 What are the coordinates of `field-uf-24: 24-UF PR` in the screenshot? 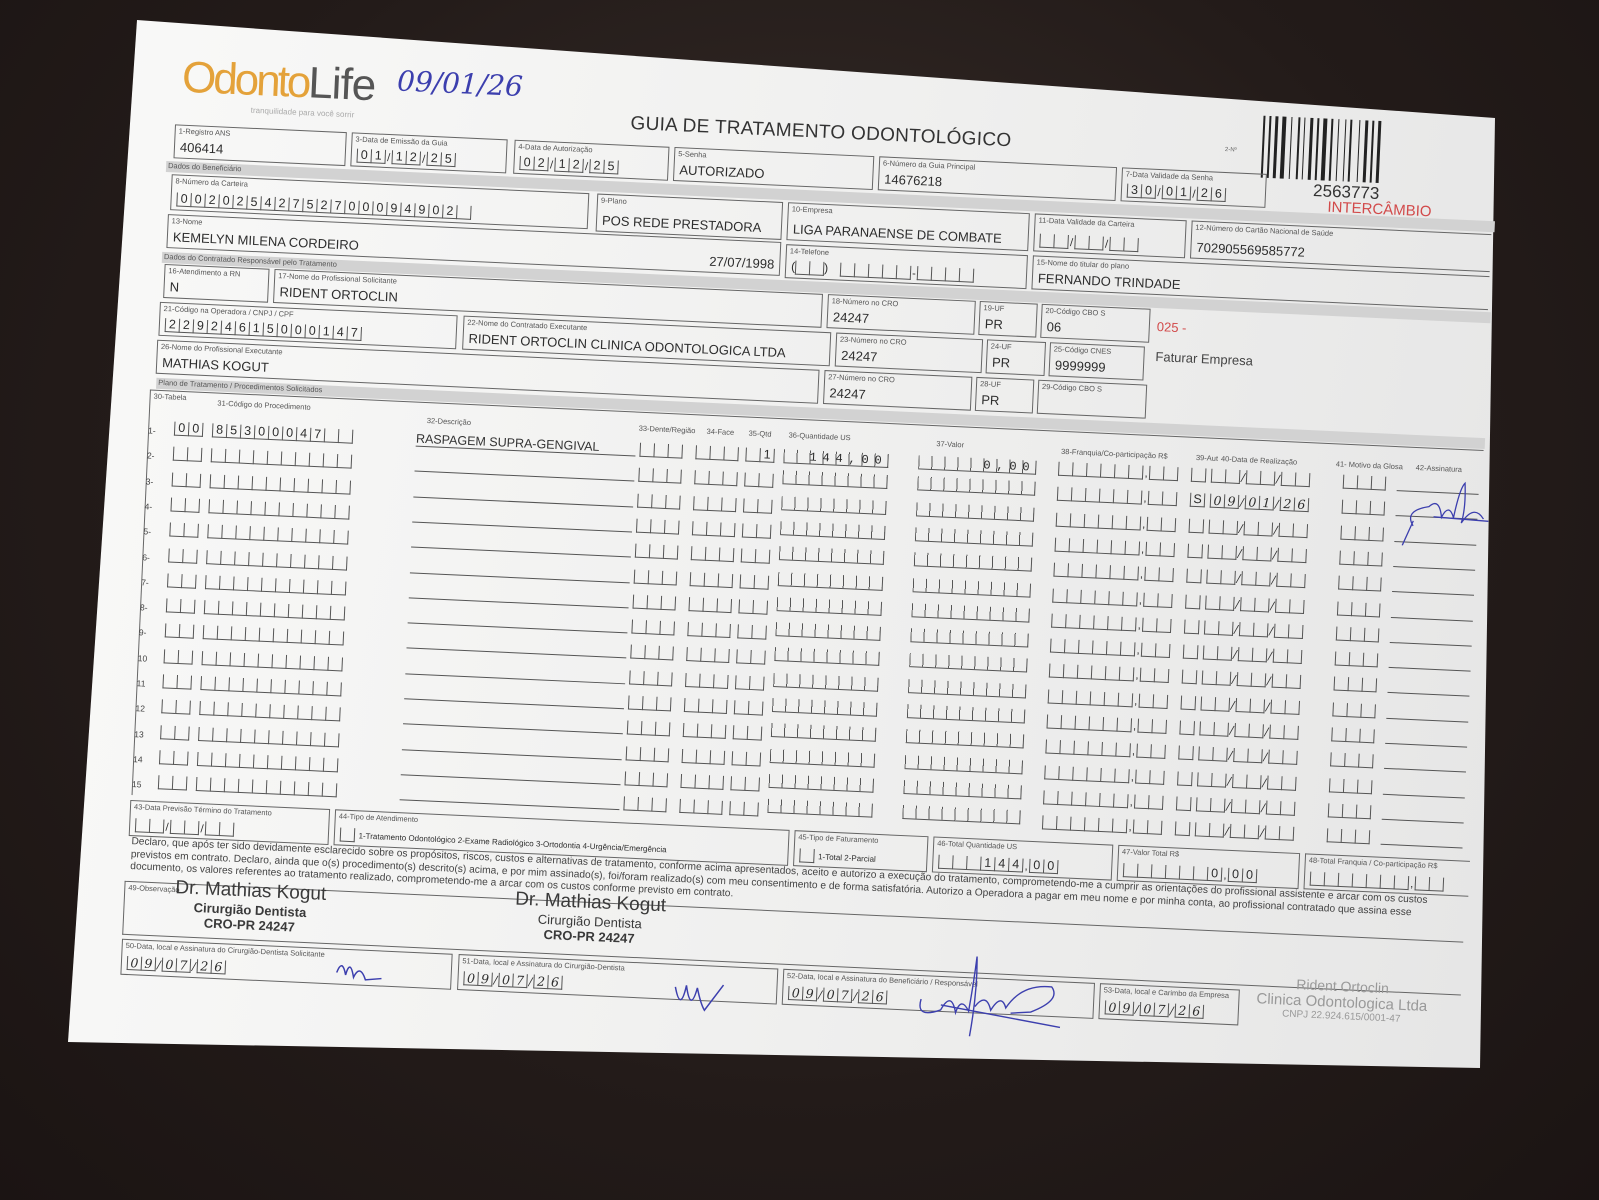 It's located at (1016, 358).